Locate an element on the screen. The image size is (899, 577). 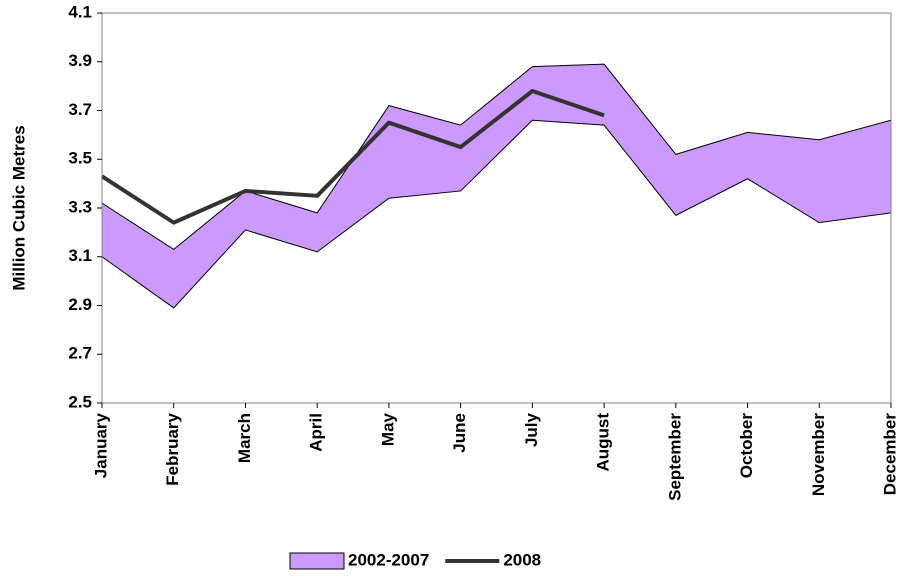
y-tick-label: 3.7 is located at coordinates (80, 109).